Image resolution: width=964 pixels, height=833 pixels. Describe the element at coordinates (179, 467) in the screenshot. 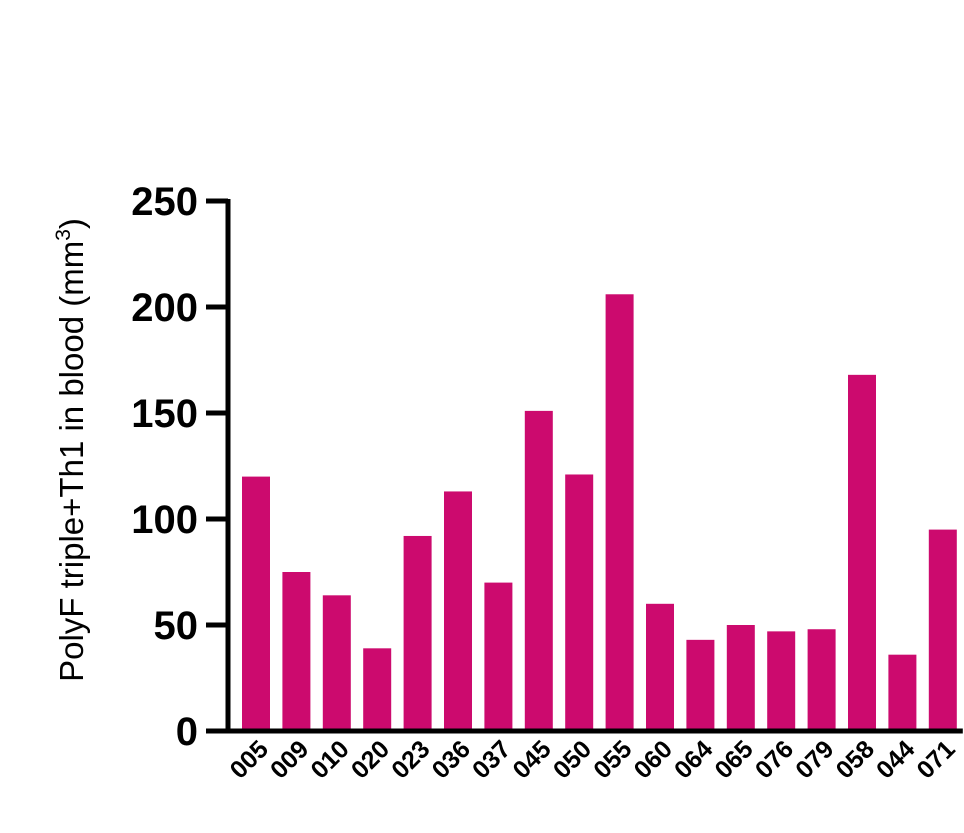

I see `y-ticks-group: 0 50 100 150 200 250` at that location.